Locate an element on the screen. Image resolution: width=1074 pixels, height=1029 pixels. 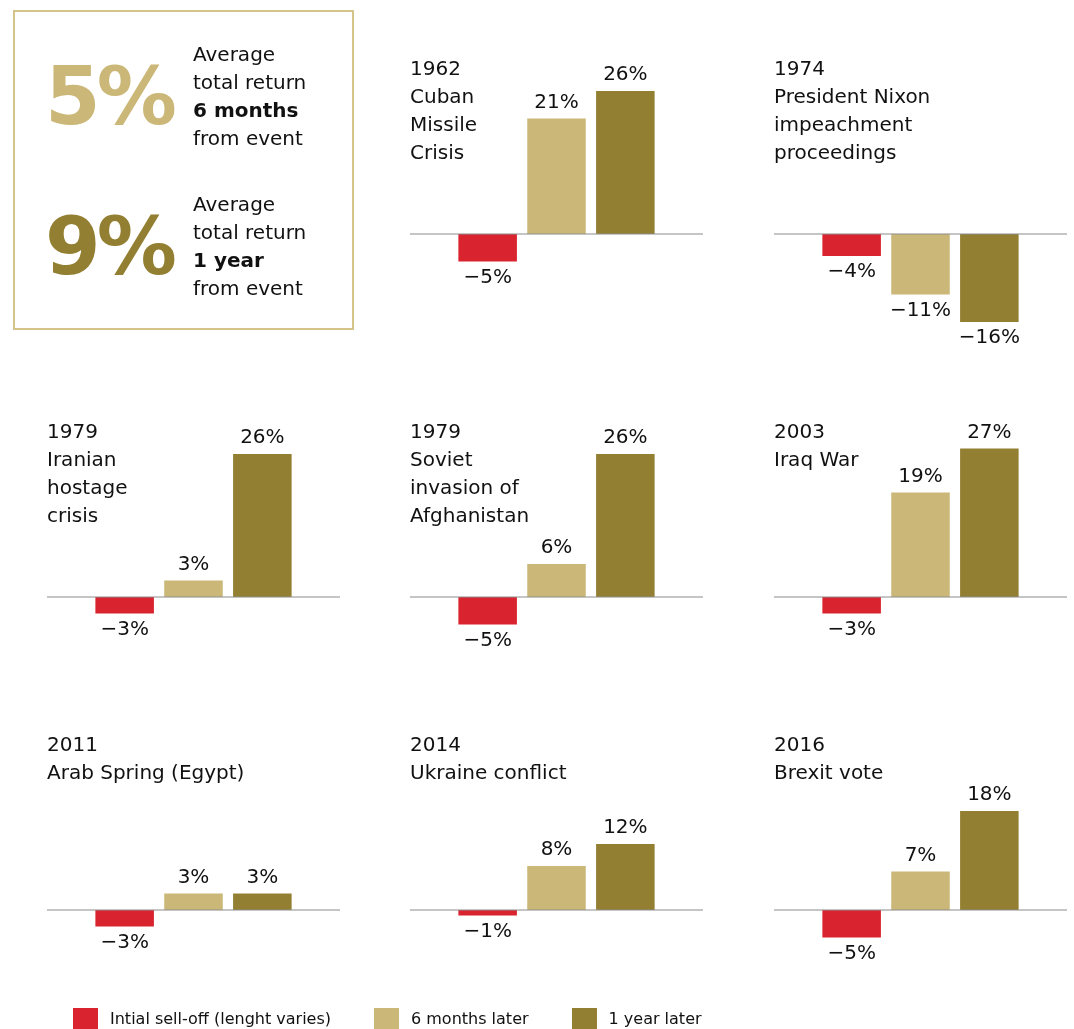
legend-label: 1 year later is located at coordinates (654, 1018).